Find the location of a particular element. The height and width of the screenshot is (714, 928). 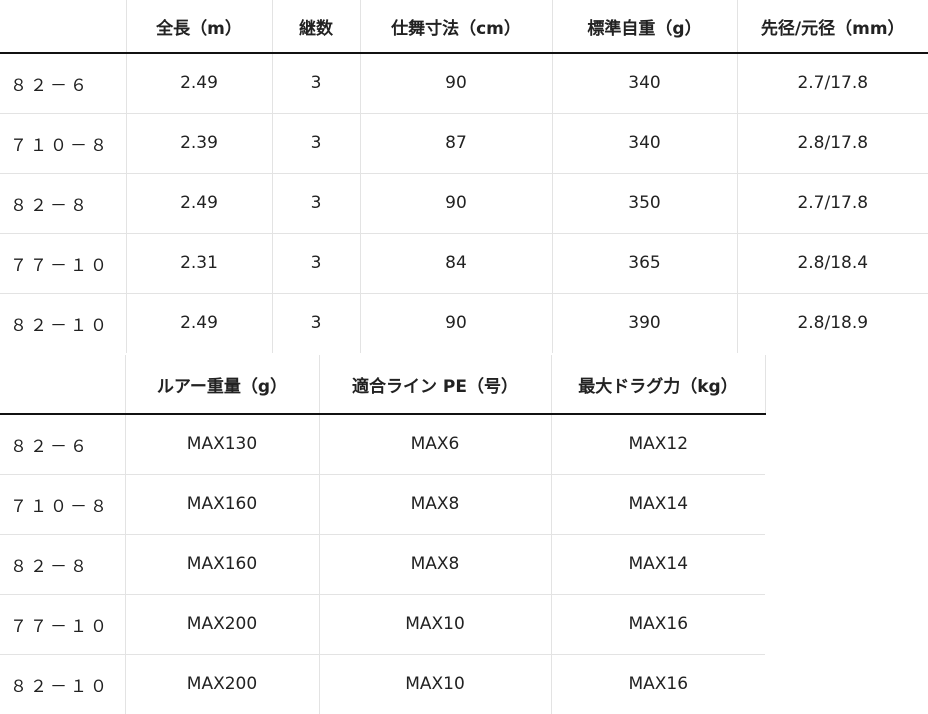

table-row: ７１０－８ 2.39 3 87 340 2.8/17.8 is located at coordinates (464, 143).